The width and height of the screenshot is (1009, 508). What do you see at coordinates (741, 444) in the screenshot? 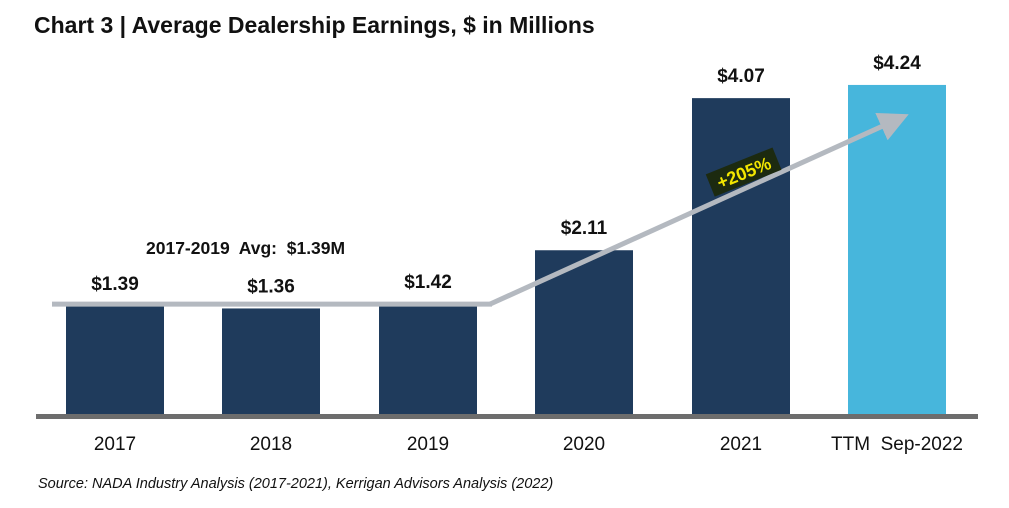
I see `x-tick-label: 2021` at bounding box center [741, 444].